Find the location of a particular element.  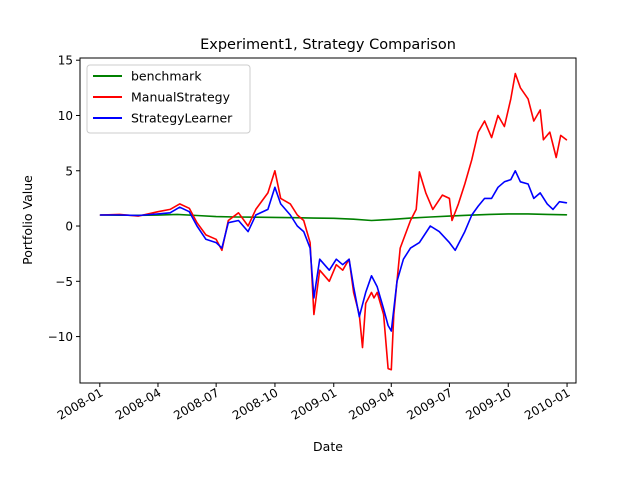

y-tick-label: 10 is located at coordinates (65, 116).